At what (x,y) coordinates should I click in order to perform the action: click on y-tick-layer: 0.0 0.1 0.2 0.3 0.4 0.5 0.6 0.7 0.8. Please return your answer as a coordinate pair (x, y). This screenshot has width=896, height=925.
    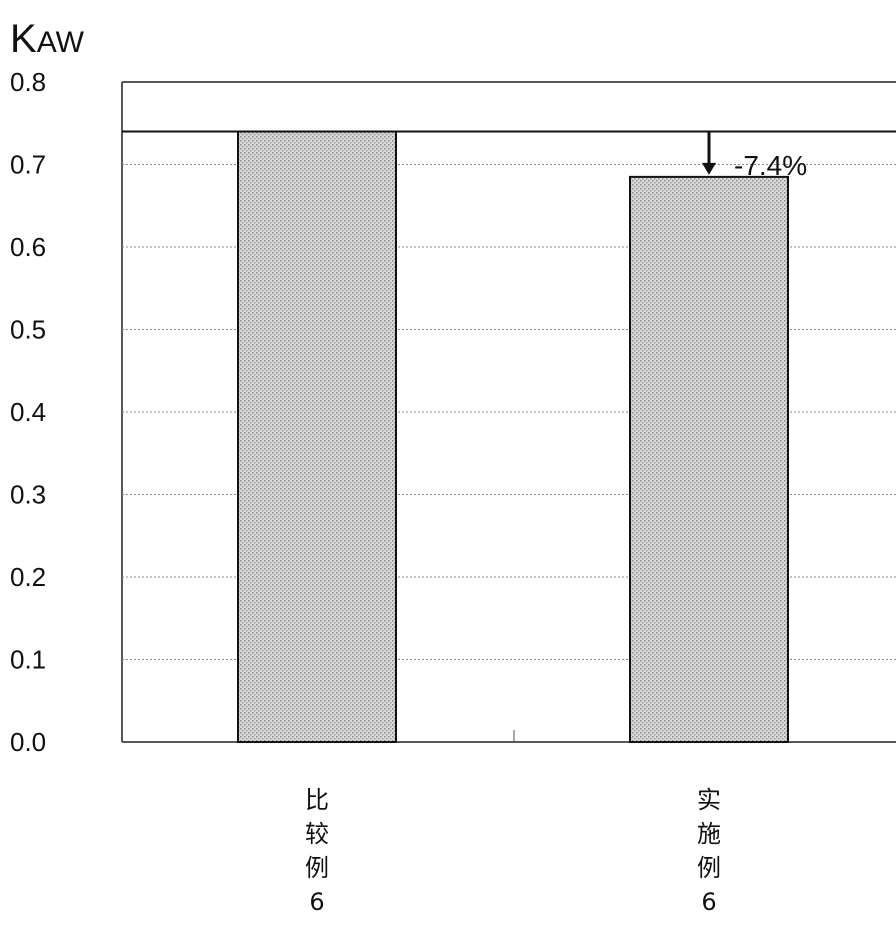
    Looking at the image, I should click on (28, 412).